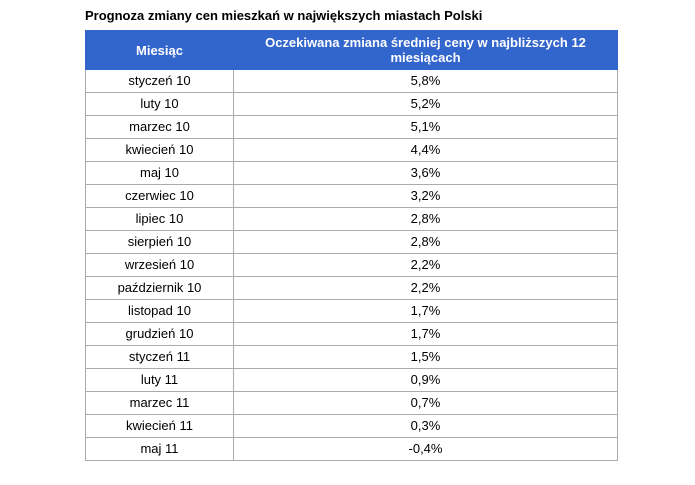 Image resolution: width=695 pixels, height=485 pixels. Describe the element at coordinates (425, 357) in the screenshot. I see `change-cell: 1,5%` at that location.